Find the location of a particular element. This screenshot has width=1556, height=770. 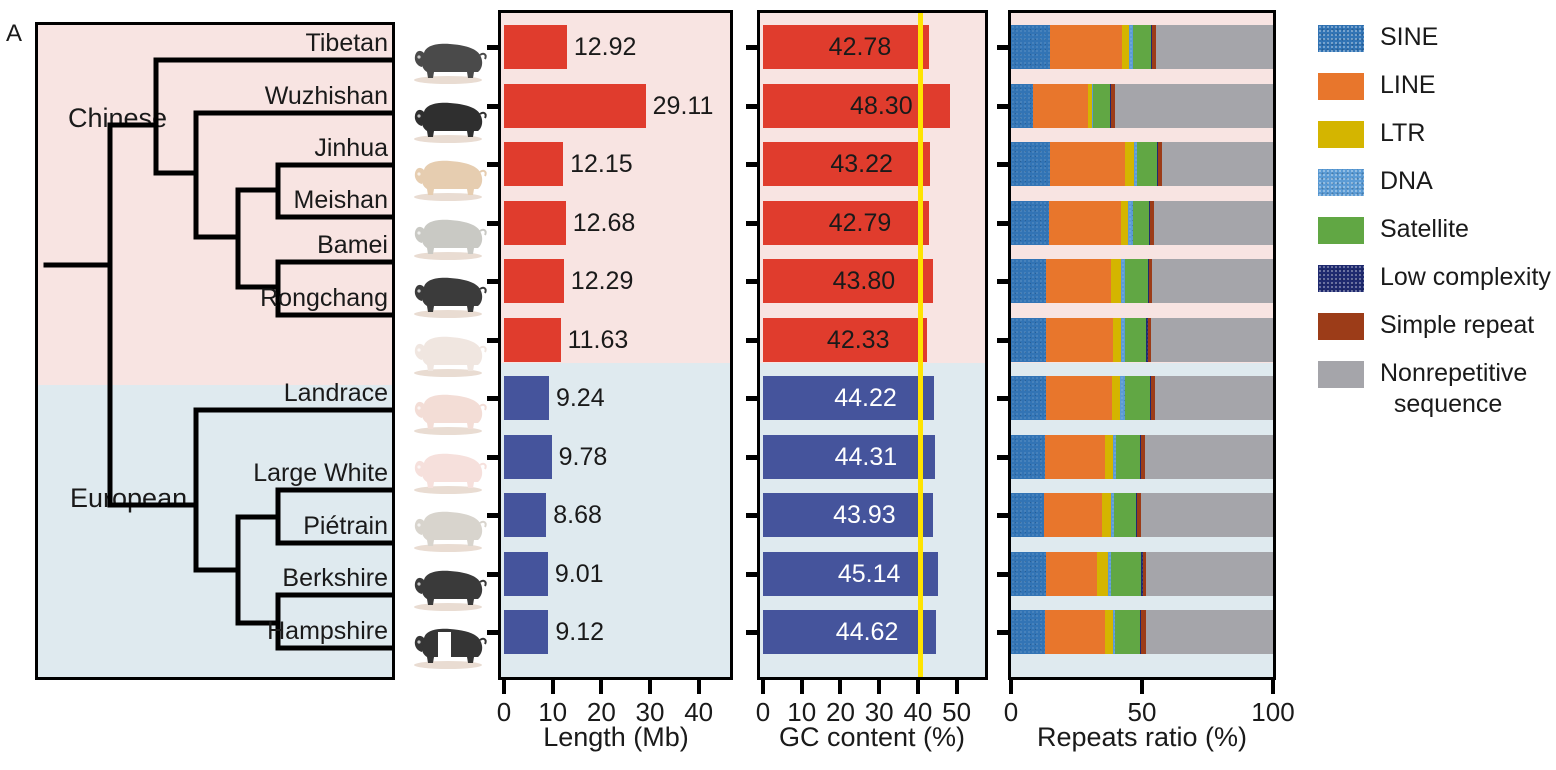

legend-item-dna: DNA is located at coordinates (1436, 183).